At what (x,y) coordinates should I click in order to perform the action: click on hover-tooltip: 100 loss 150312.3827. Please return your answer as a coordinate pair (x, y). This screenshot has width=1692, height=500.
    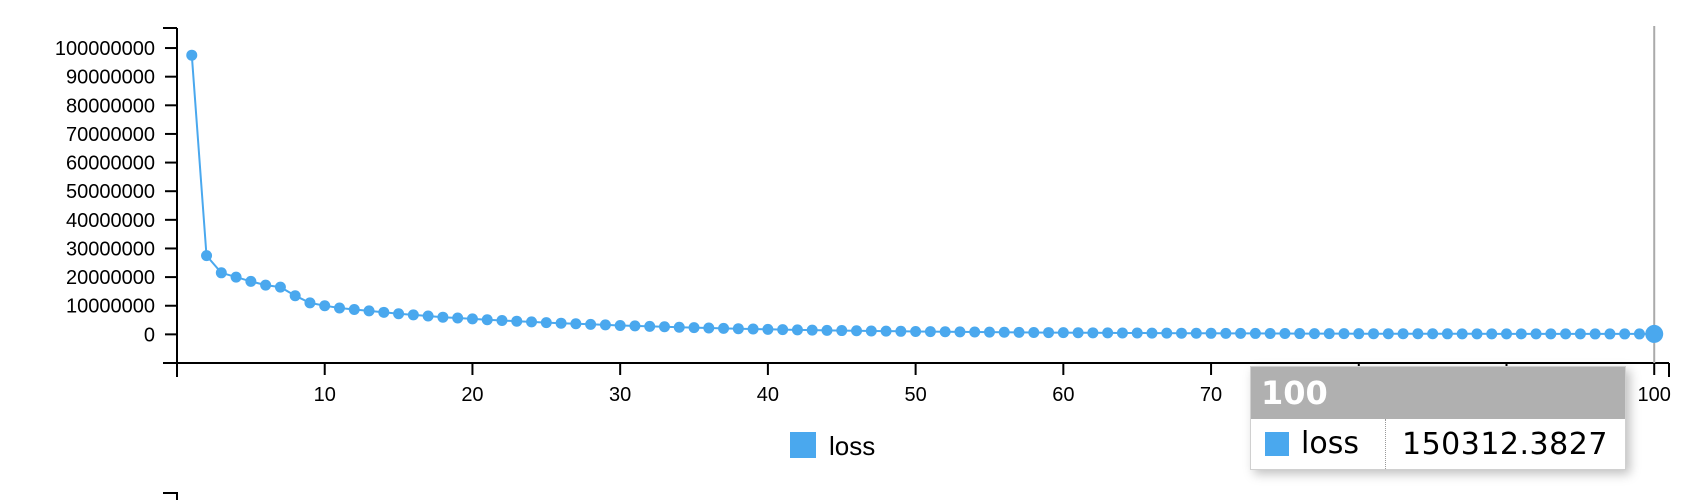
    Looking at the image, I should click on (1438, 418).